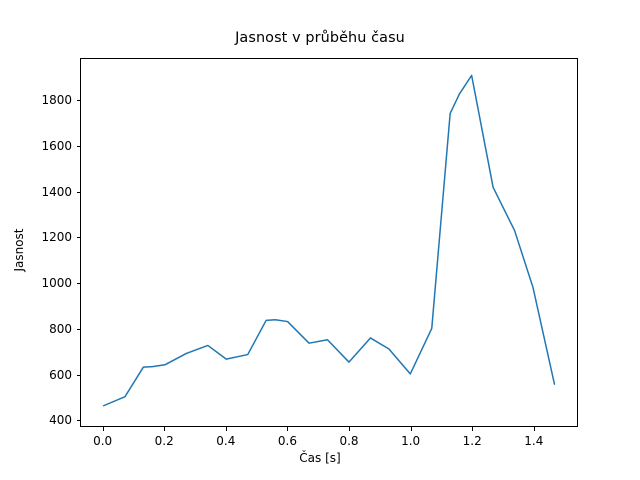 This screenshot has height=480, width=640. I want to click on chart-title: Jasnost v průběhu času, so click(320, 38).